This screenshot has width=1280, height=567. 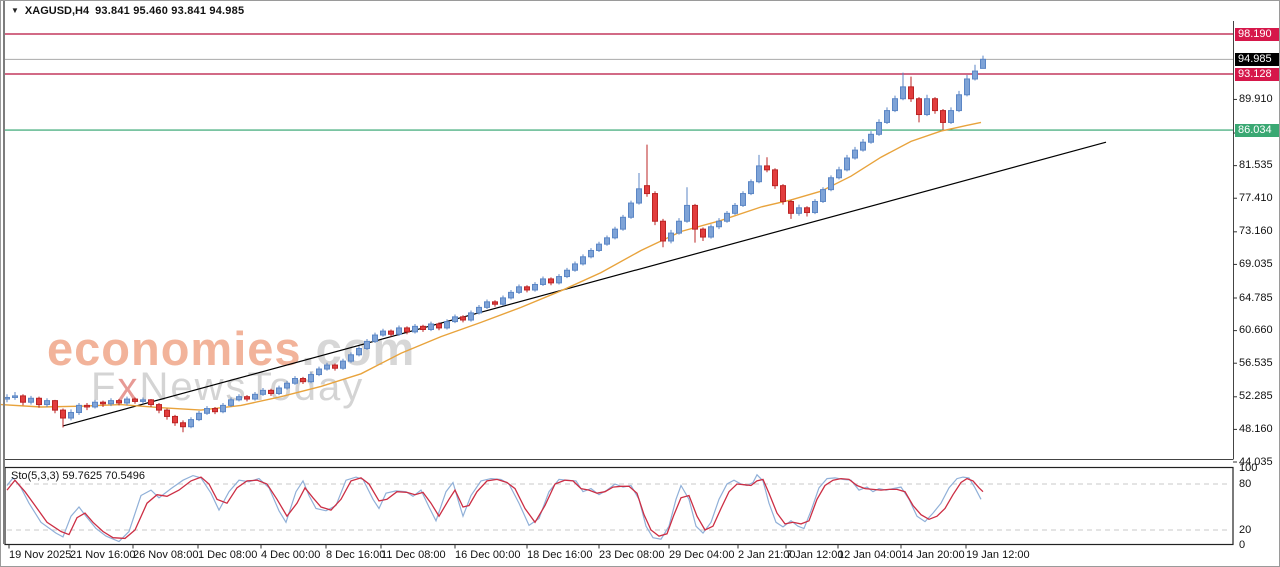 What do you see at coordinates (166, 555) in the screenshot?
I see `time-tick-label: 26 Nov 08:00` at bounding box center [166, 555].